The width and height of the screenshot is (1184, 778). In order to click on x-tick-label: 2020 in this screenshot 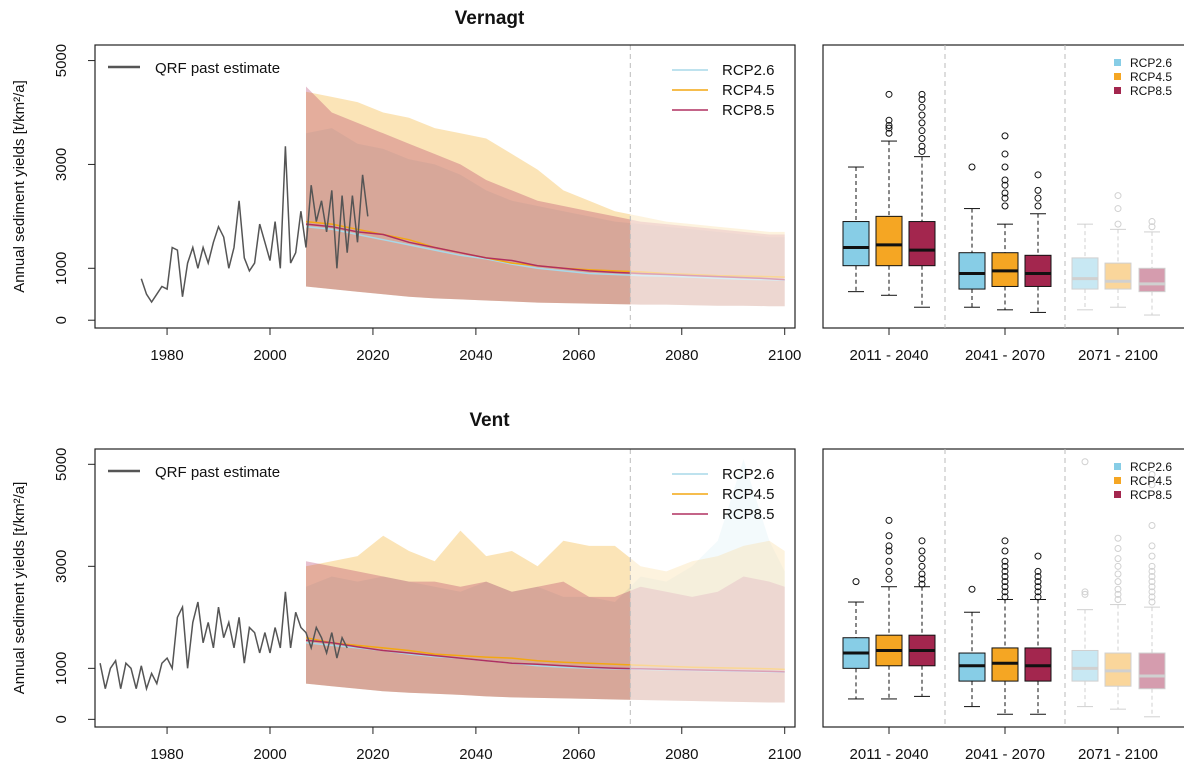, I will do `click(372, 355)`.